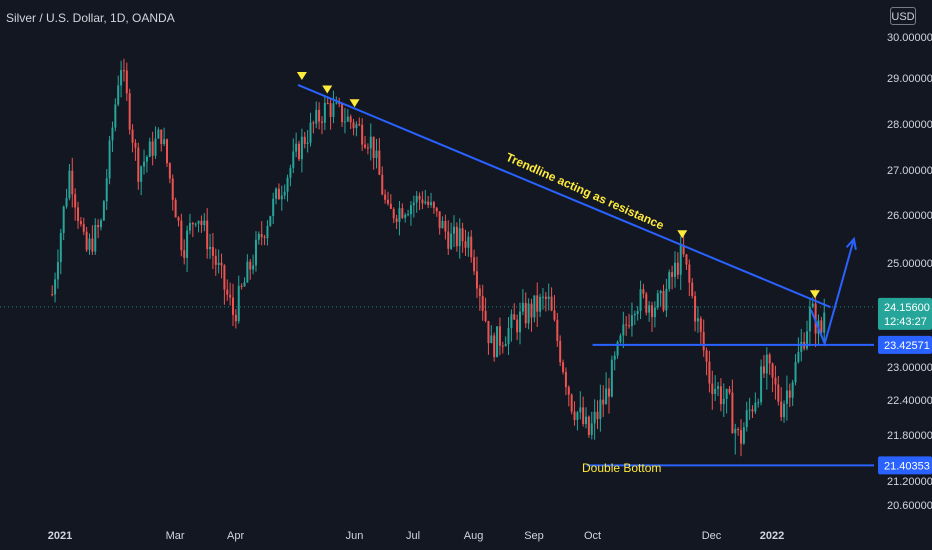  Describe the element at coordinates (905, 322) in the screenshot. I see `svg-text: 12:43:27` at that location.